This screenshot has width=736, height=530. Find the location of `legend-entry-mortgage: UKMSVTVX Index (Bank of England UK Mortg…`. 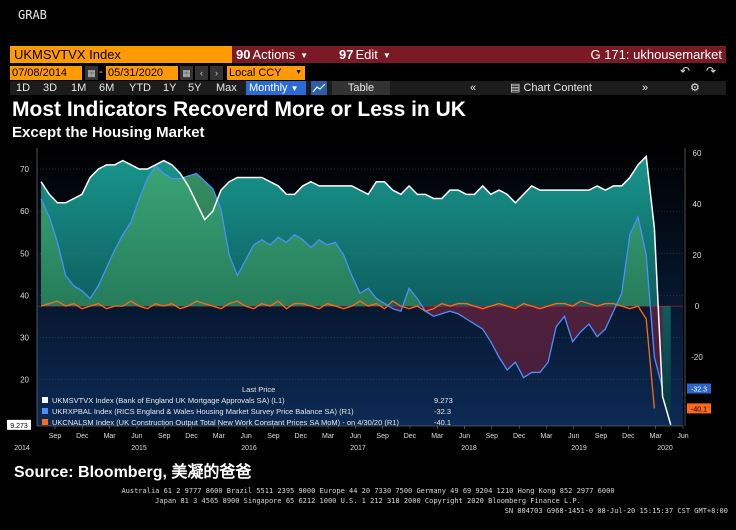

legend-entry-mortgage: UKMSVTVX Index (Bank of England UK Mortg… is located at coordinates (267, 400).